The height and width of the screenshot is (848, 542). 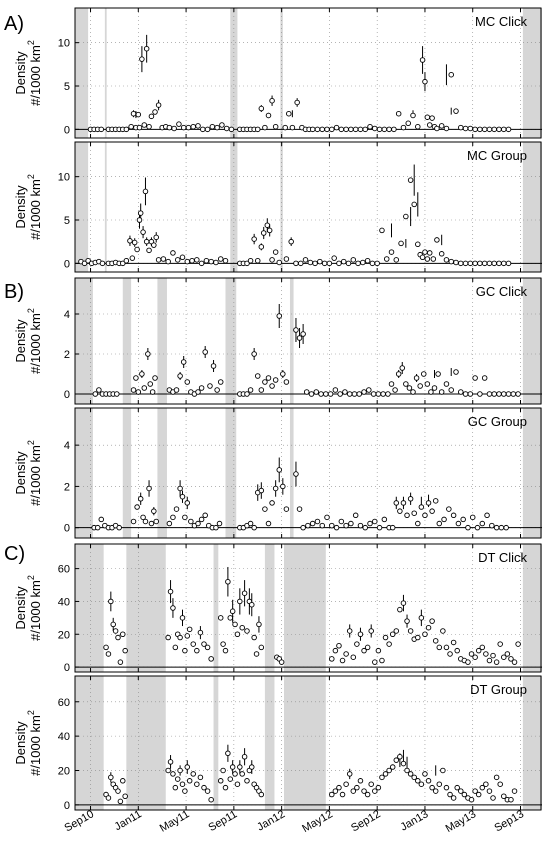 I want to click on x-tick-label: May13, so click(x=461, y=821).